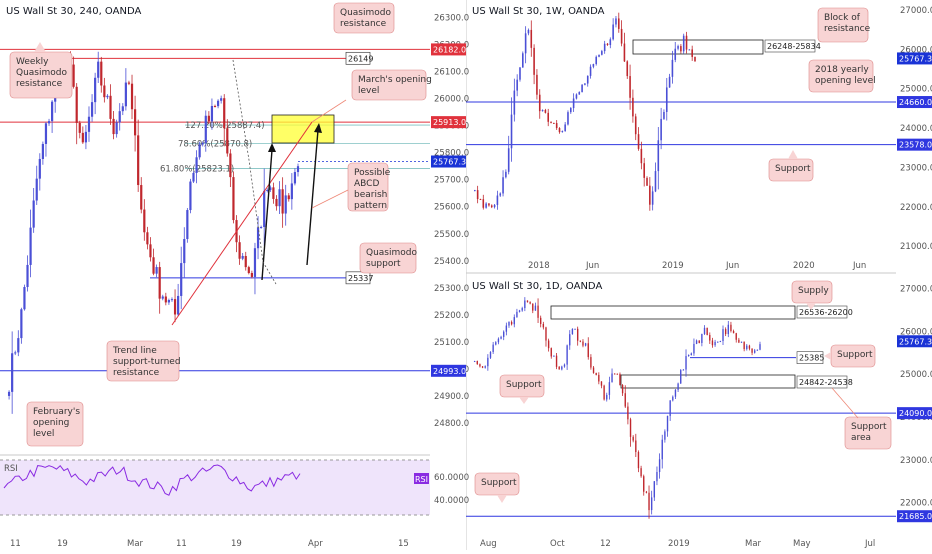 The image size is (932, 554). I want to click on p1-note-feb-text: opening, so click(51, 423).